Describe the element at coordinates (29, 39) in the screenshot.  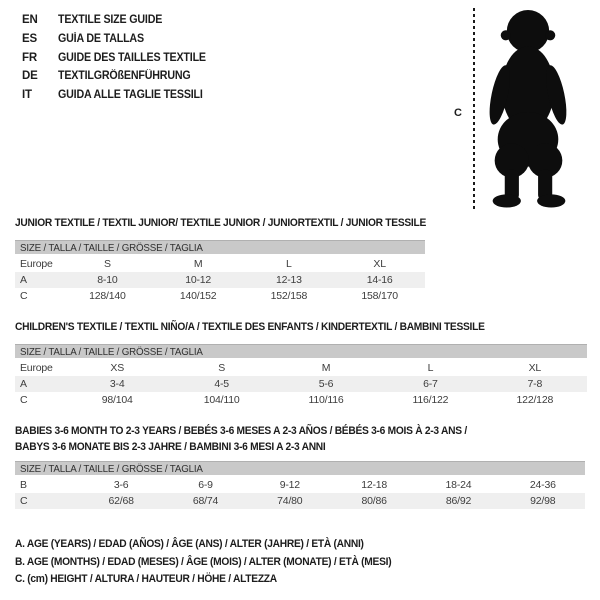
I see `lang-code: ES` at that location.